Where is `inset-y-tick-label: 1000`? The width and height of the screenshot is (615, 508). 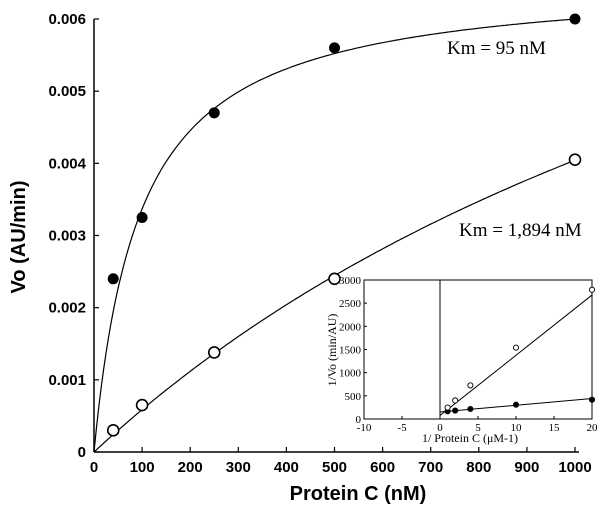
inset-y-tick-label: 1000 is located at coordinates (350, 374).